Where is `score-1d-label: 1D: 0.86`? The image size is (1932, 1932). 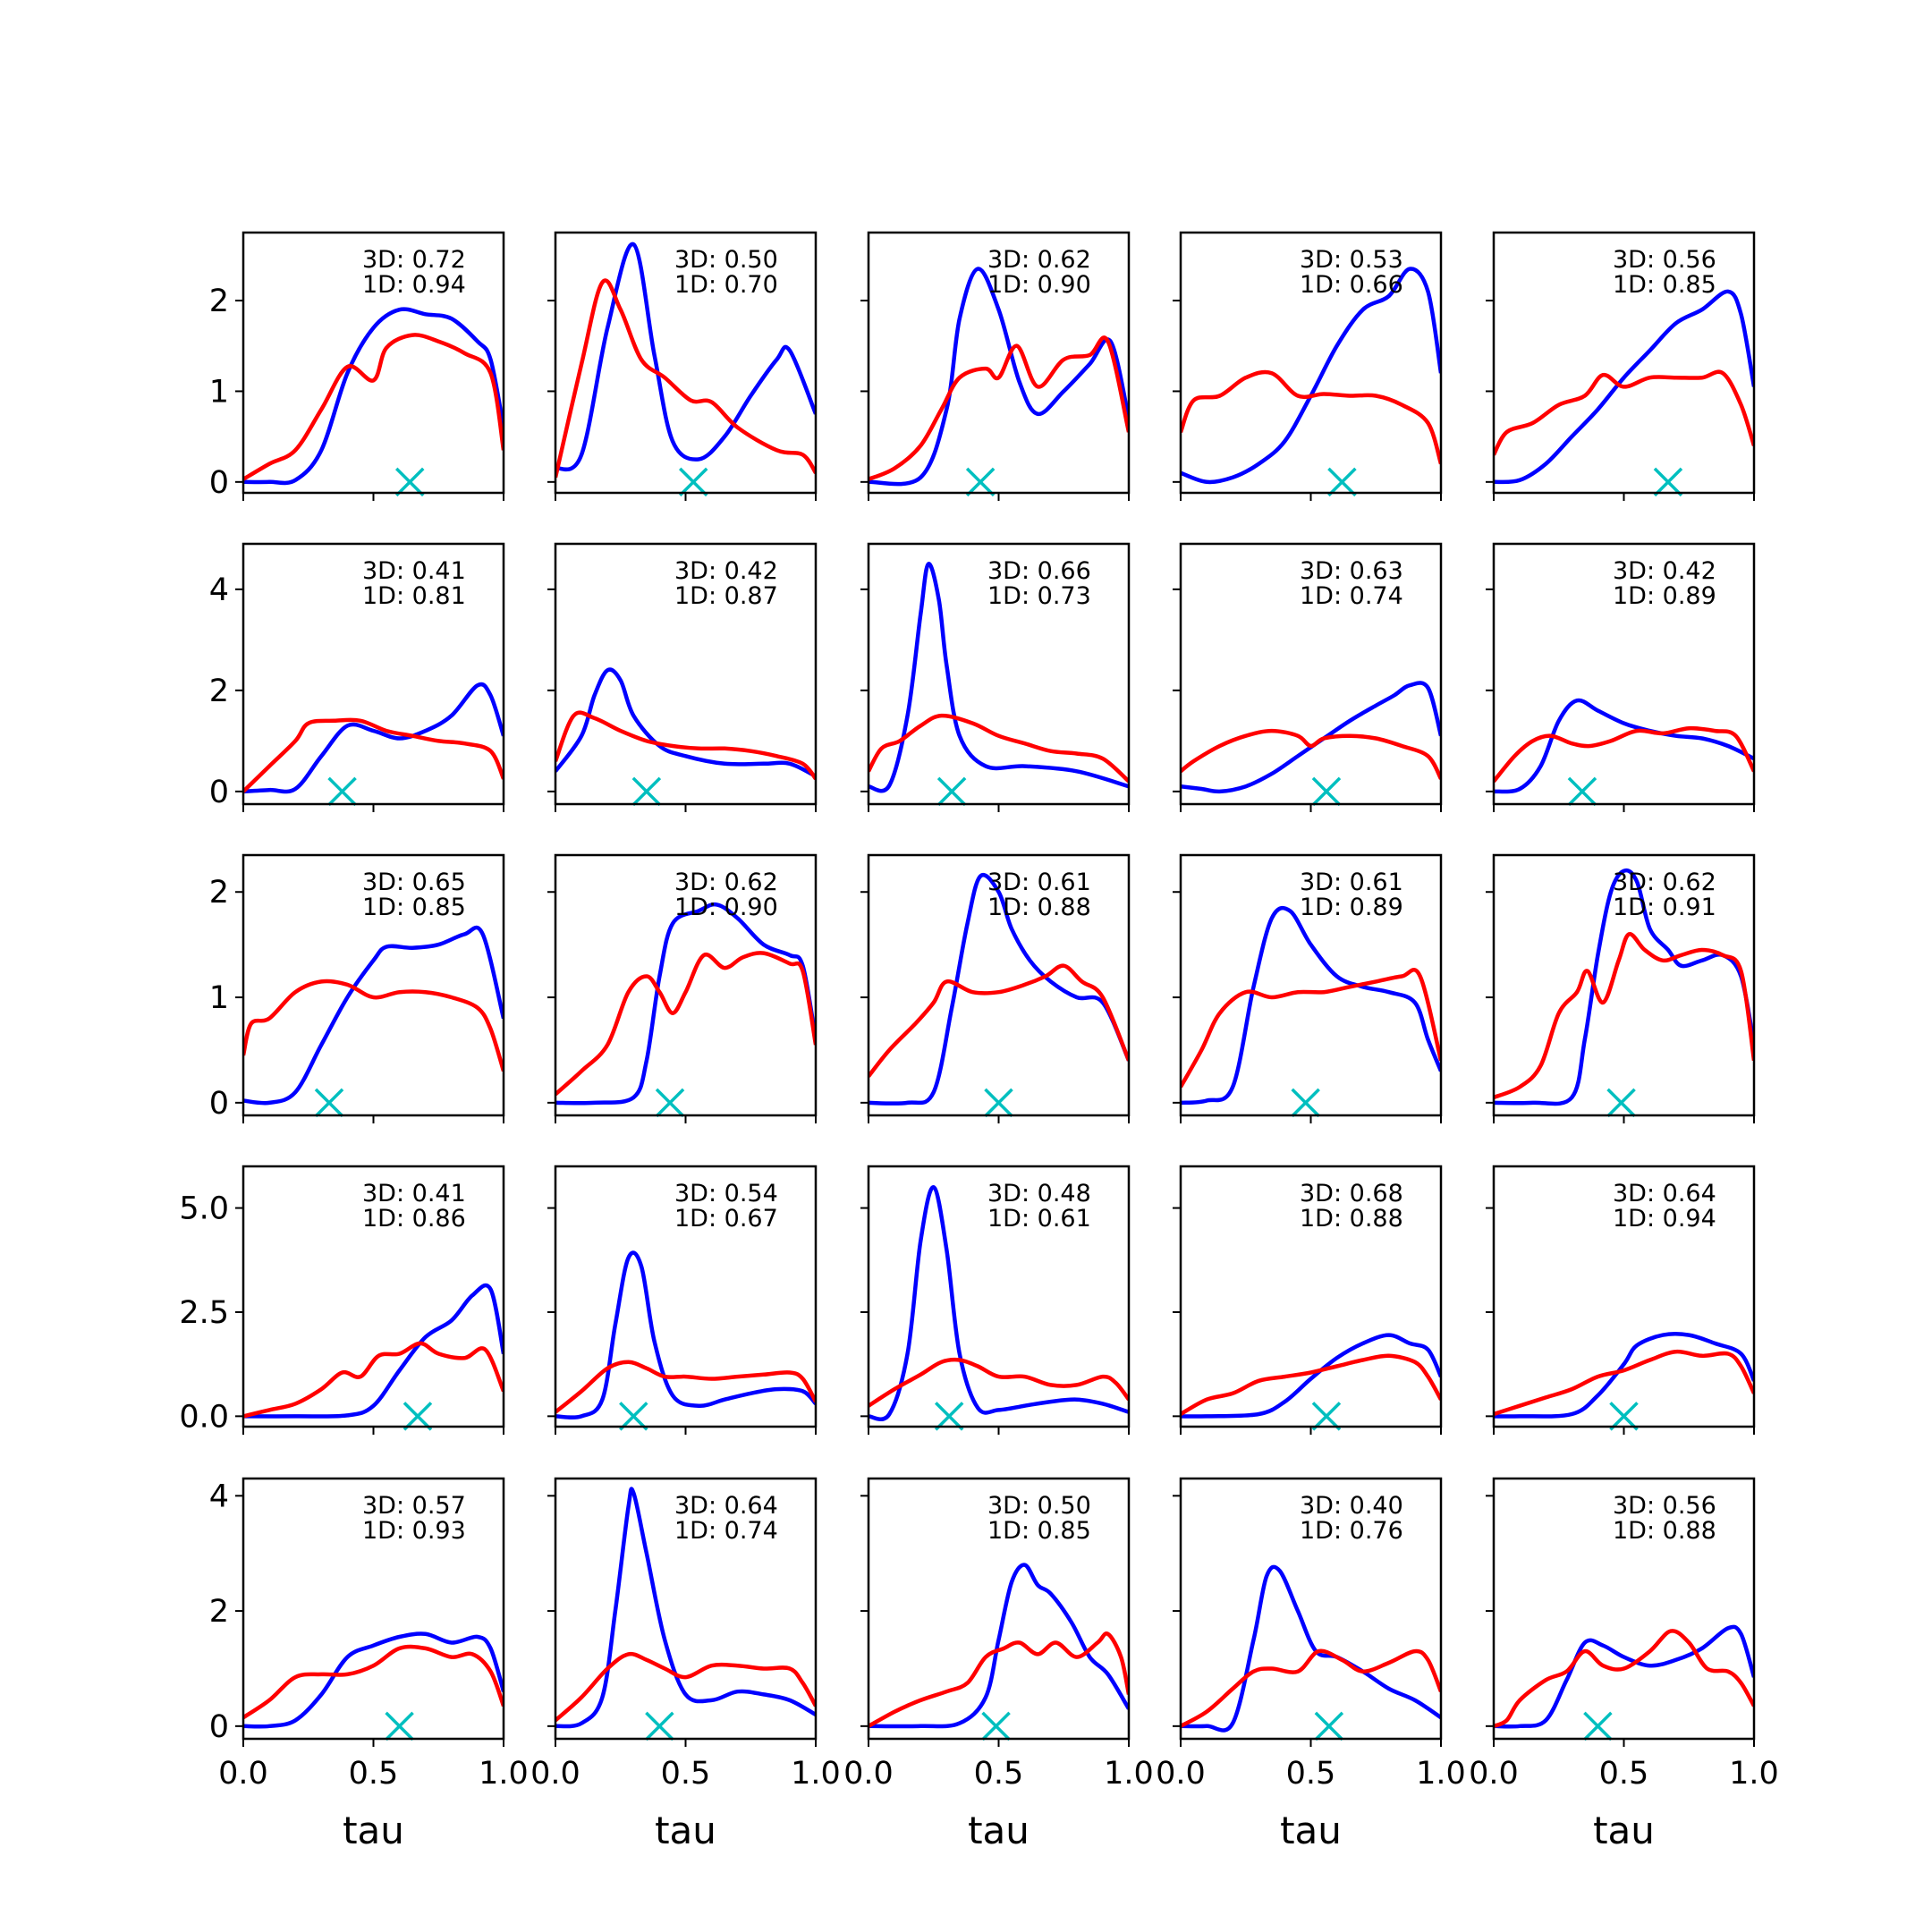 score-1d-label: 1D: 0.86 is located at coordinates (414, 1219).